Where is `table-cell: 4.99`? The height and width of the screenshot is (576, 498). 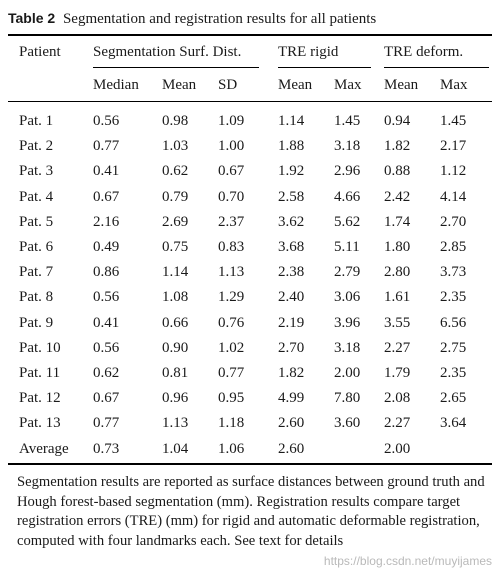 table-cell: 4.99 is located at coordinates (291, 398).